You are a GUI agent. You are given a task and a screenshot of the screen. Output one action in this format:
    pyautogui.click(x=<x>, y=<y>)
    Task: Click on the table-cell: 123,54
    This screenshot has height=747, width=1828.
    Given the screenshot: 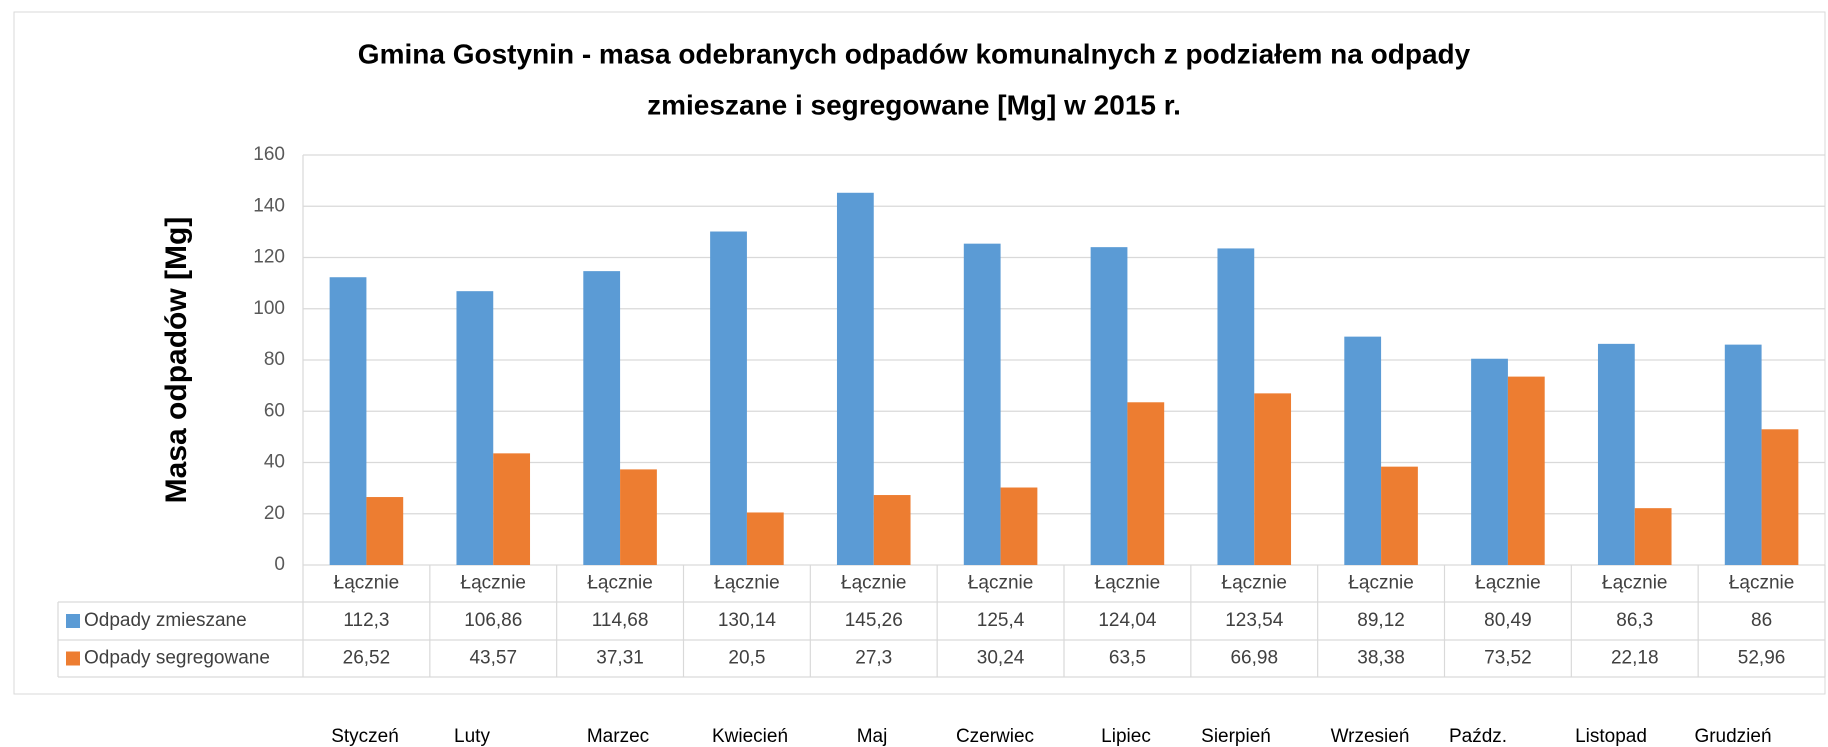 What is the action you would take?
    pyautogui.click(x=1254, y=620)
    